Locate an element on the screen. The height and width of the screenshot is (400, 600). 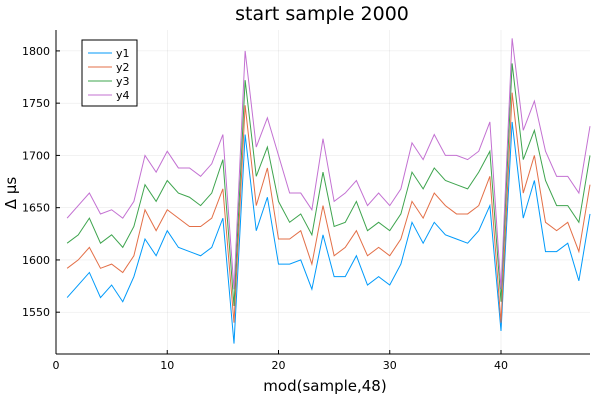
x-tick-label: 40 is located at coordinates (501, 365).